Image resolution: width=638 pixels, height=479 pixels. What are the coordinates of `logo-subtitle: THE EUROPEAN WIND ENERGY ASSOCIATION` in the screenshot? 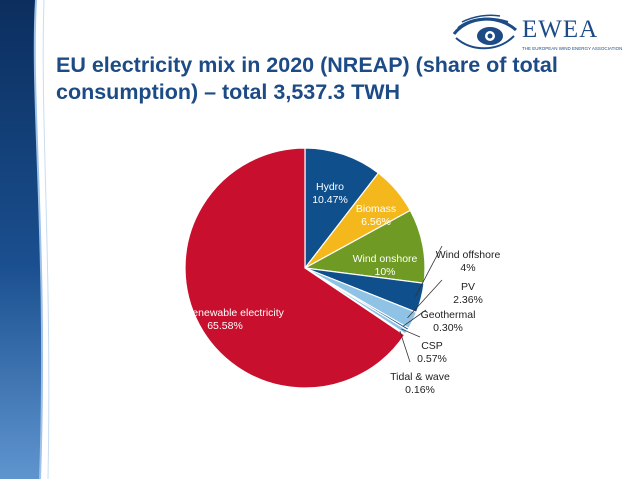 It's located at (572, 48).